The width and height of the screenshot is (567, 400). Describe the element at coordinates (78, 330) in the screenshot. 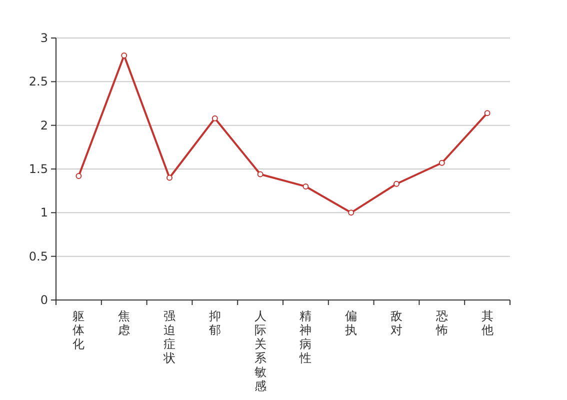

I see `x-tick-label: 躯体化` at that location.